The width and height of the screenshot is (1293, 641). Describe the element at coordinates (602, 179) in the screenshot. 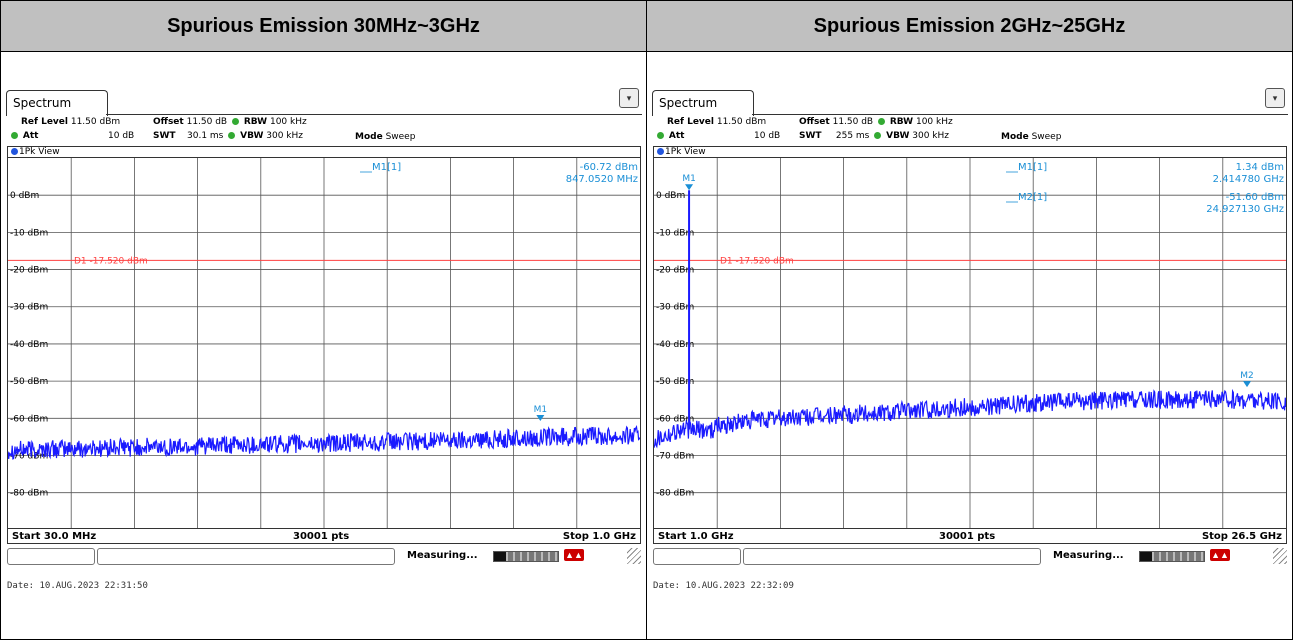

I see `marker-readout-frequency: 847.0520 MHz` at that location.